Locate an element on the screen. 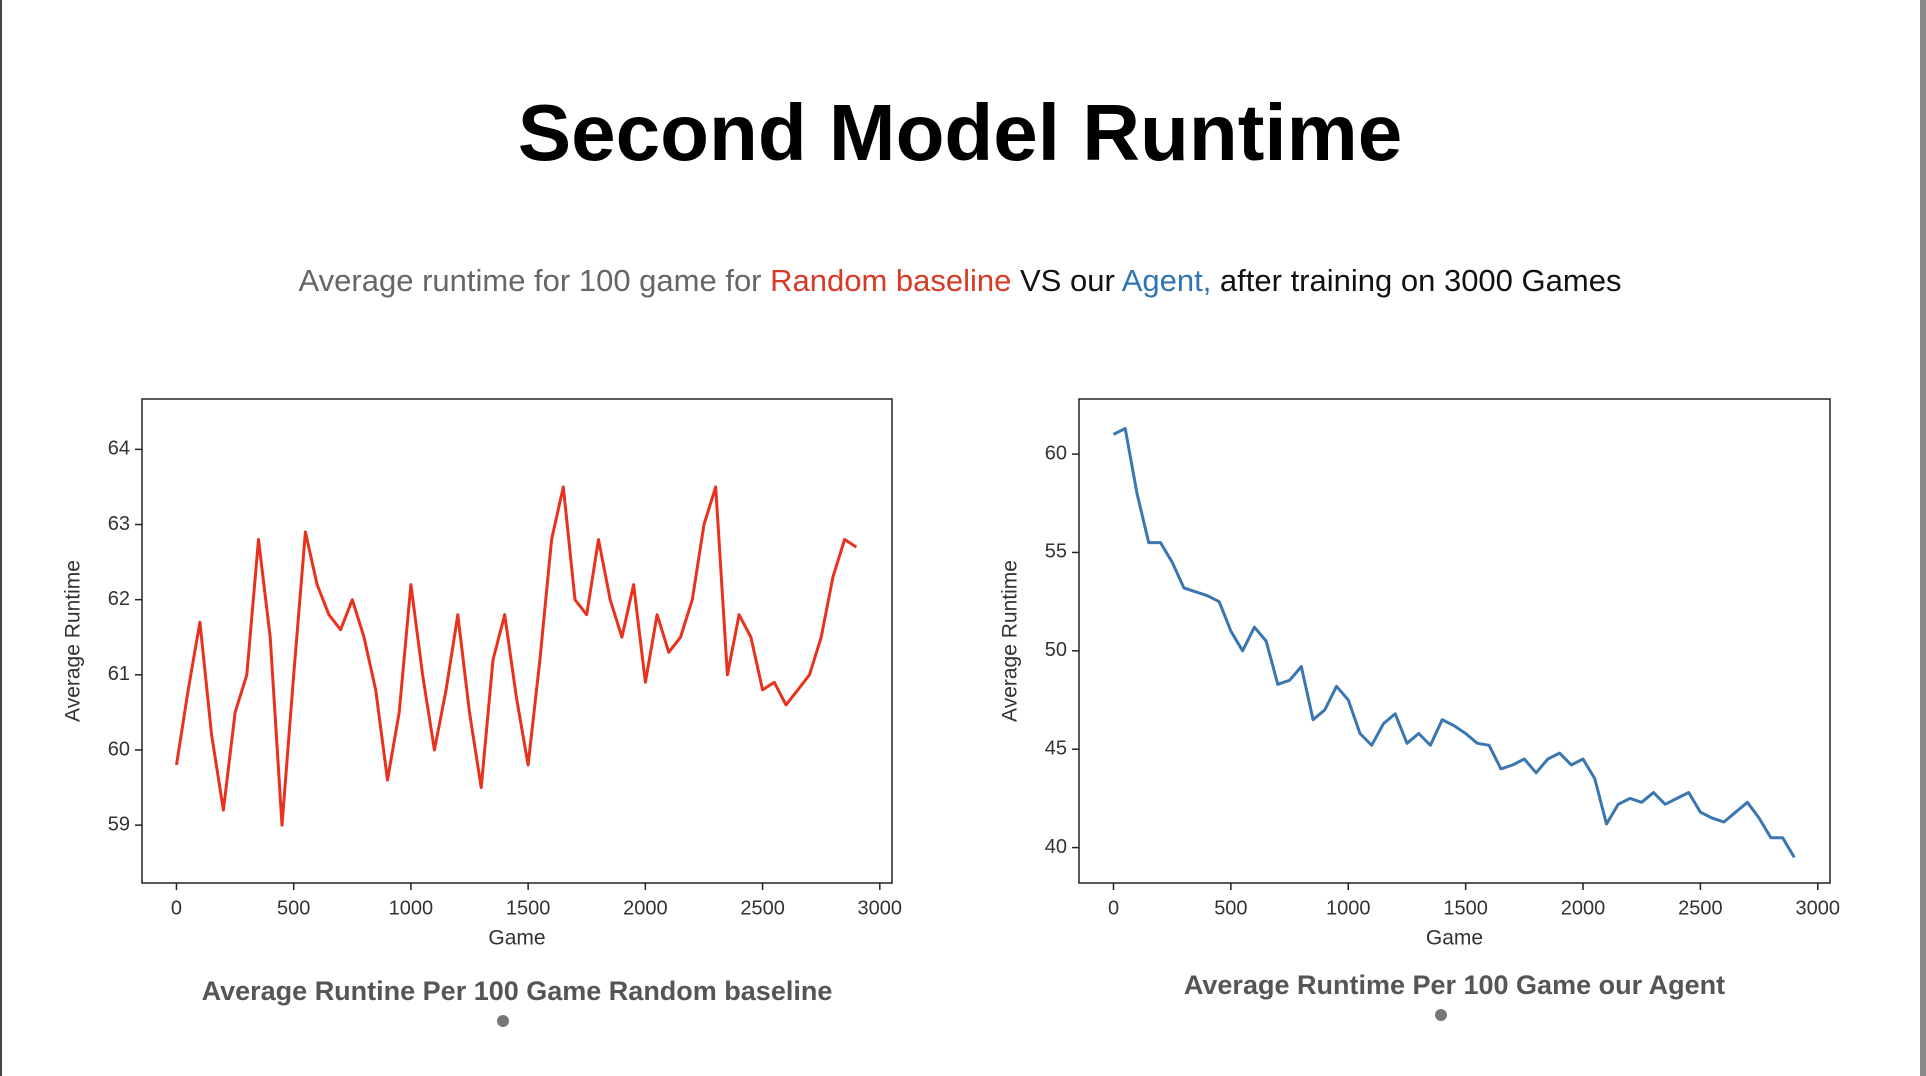  slide-title: Second Model Runtime is located at coordinates (960, 132).